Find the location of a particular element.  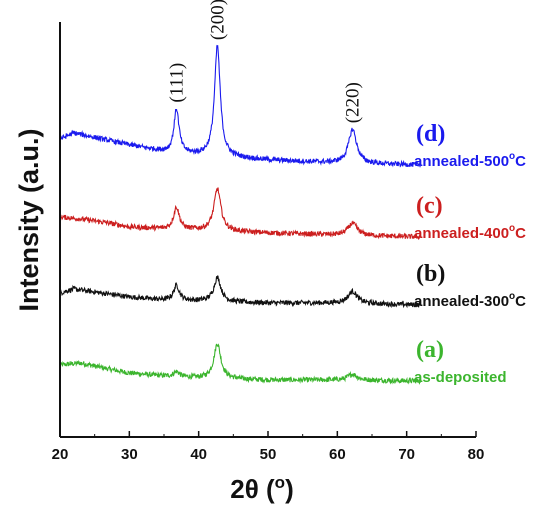

series-letter: (b) is located at coordinates (430, 274).